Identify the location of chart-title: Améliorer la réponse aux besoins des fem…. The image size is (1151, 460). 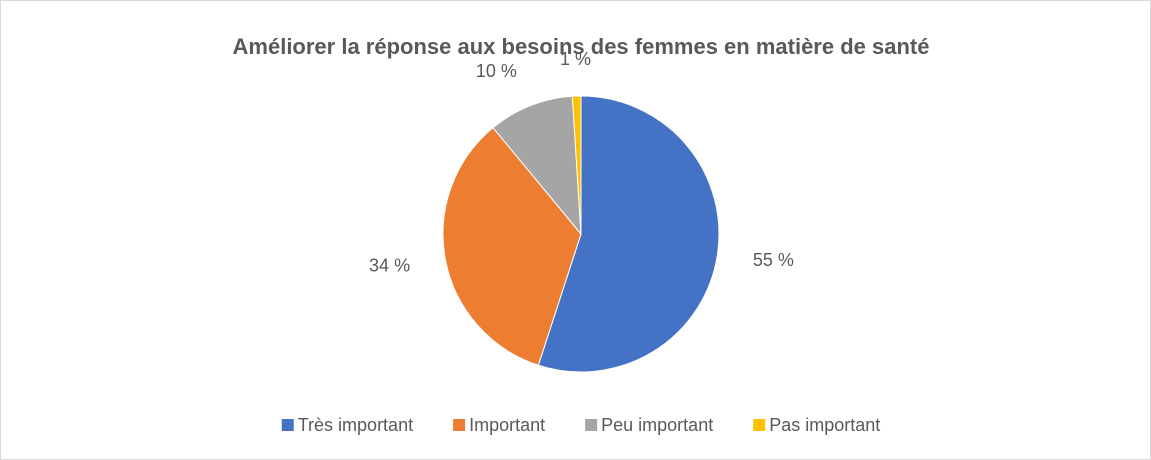
(581, 46).